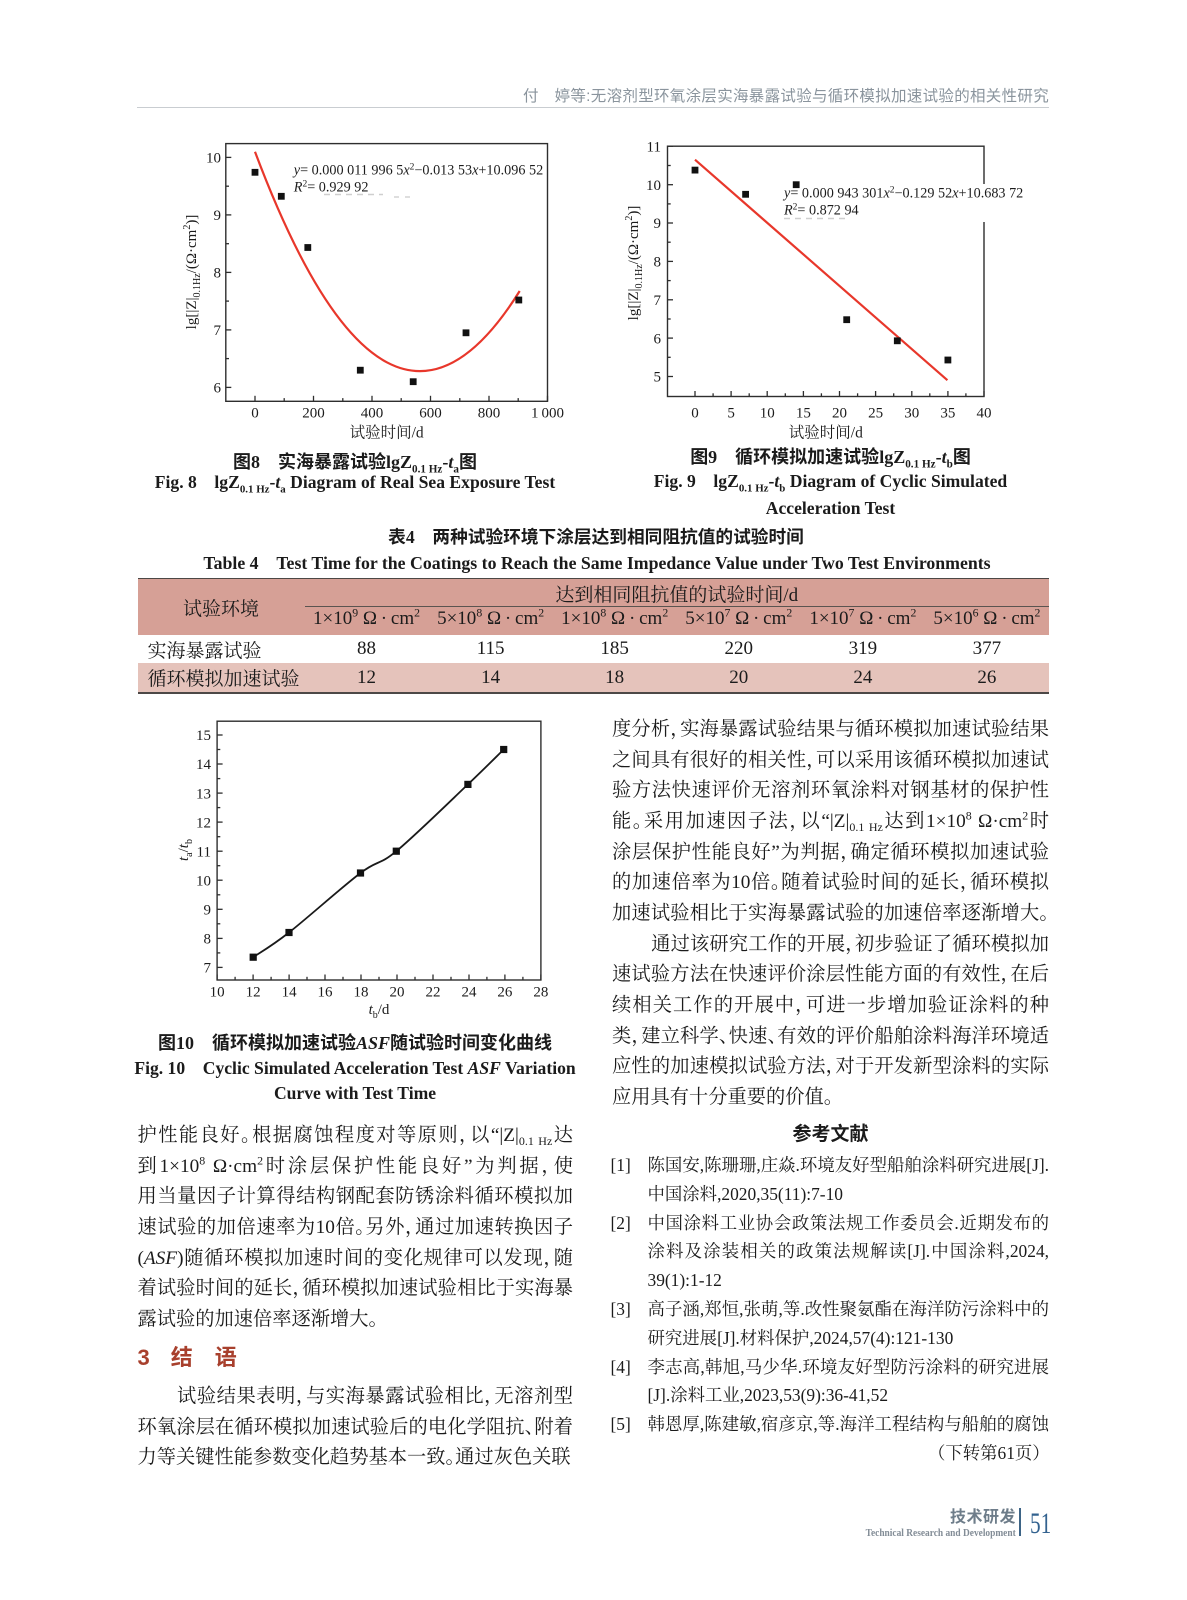  I want to click on svg-text: 800, so click(489, 414).